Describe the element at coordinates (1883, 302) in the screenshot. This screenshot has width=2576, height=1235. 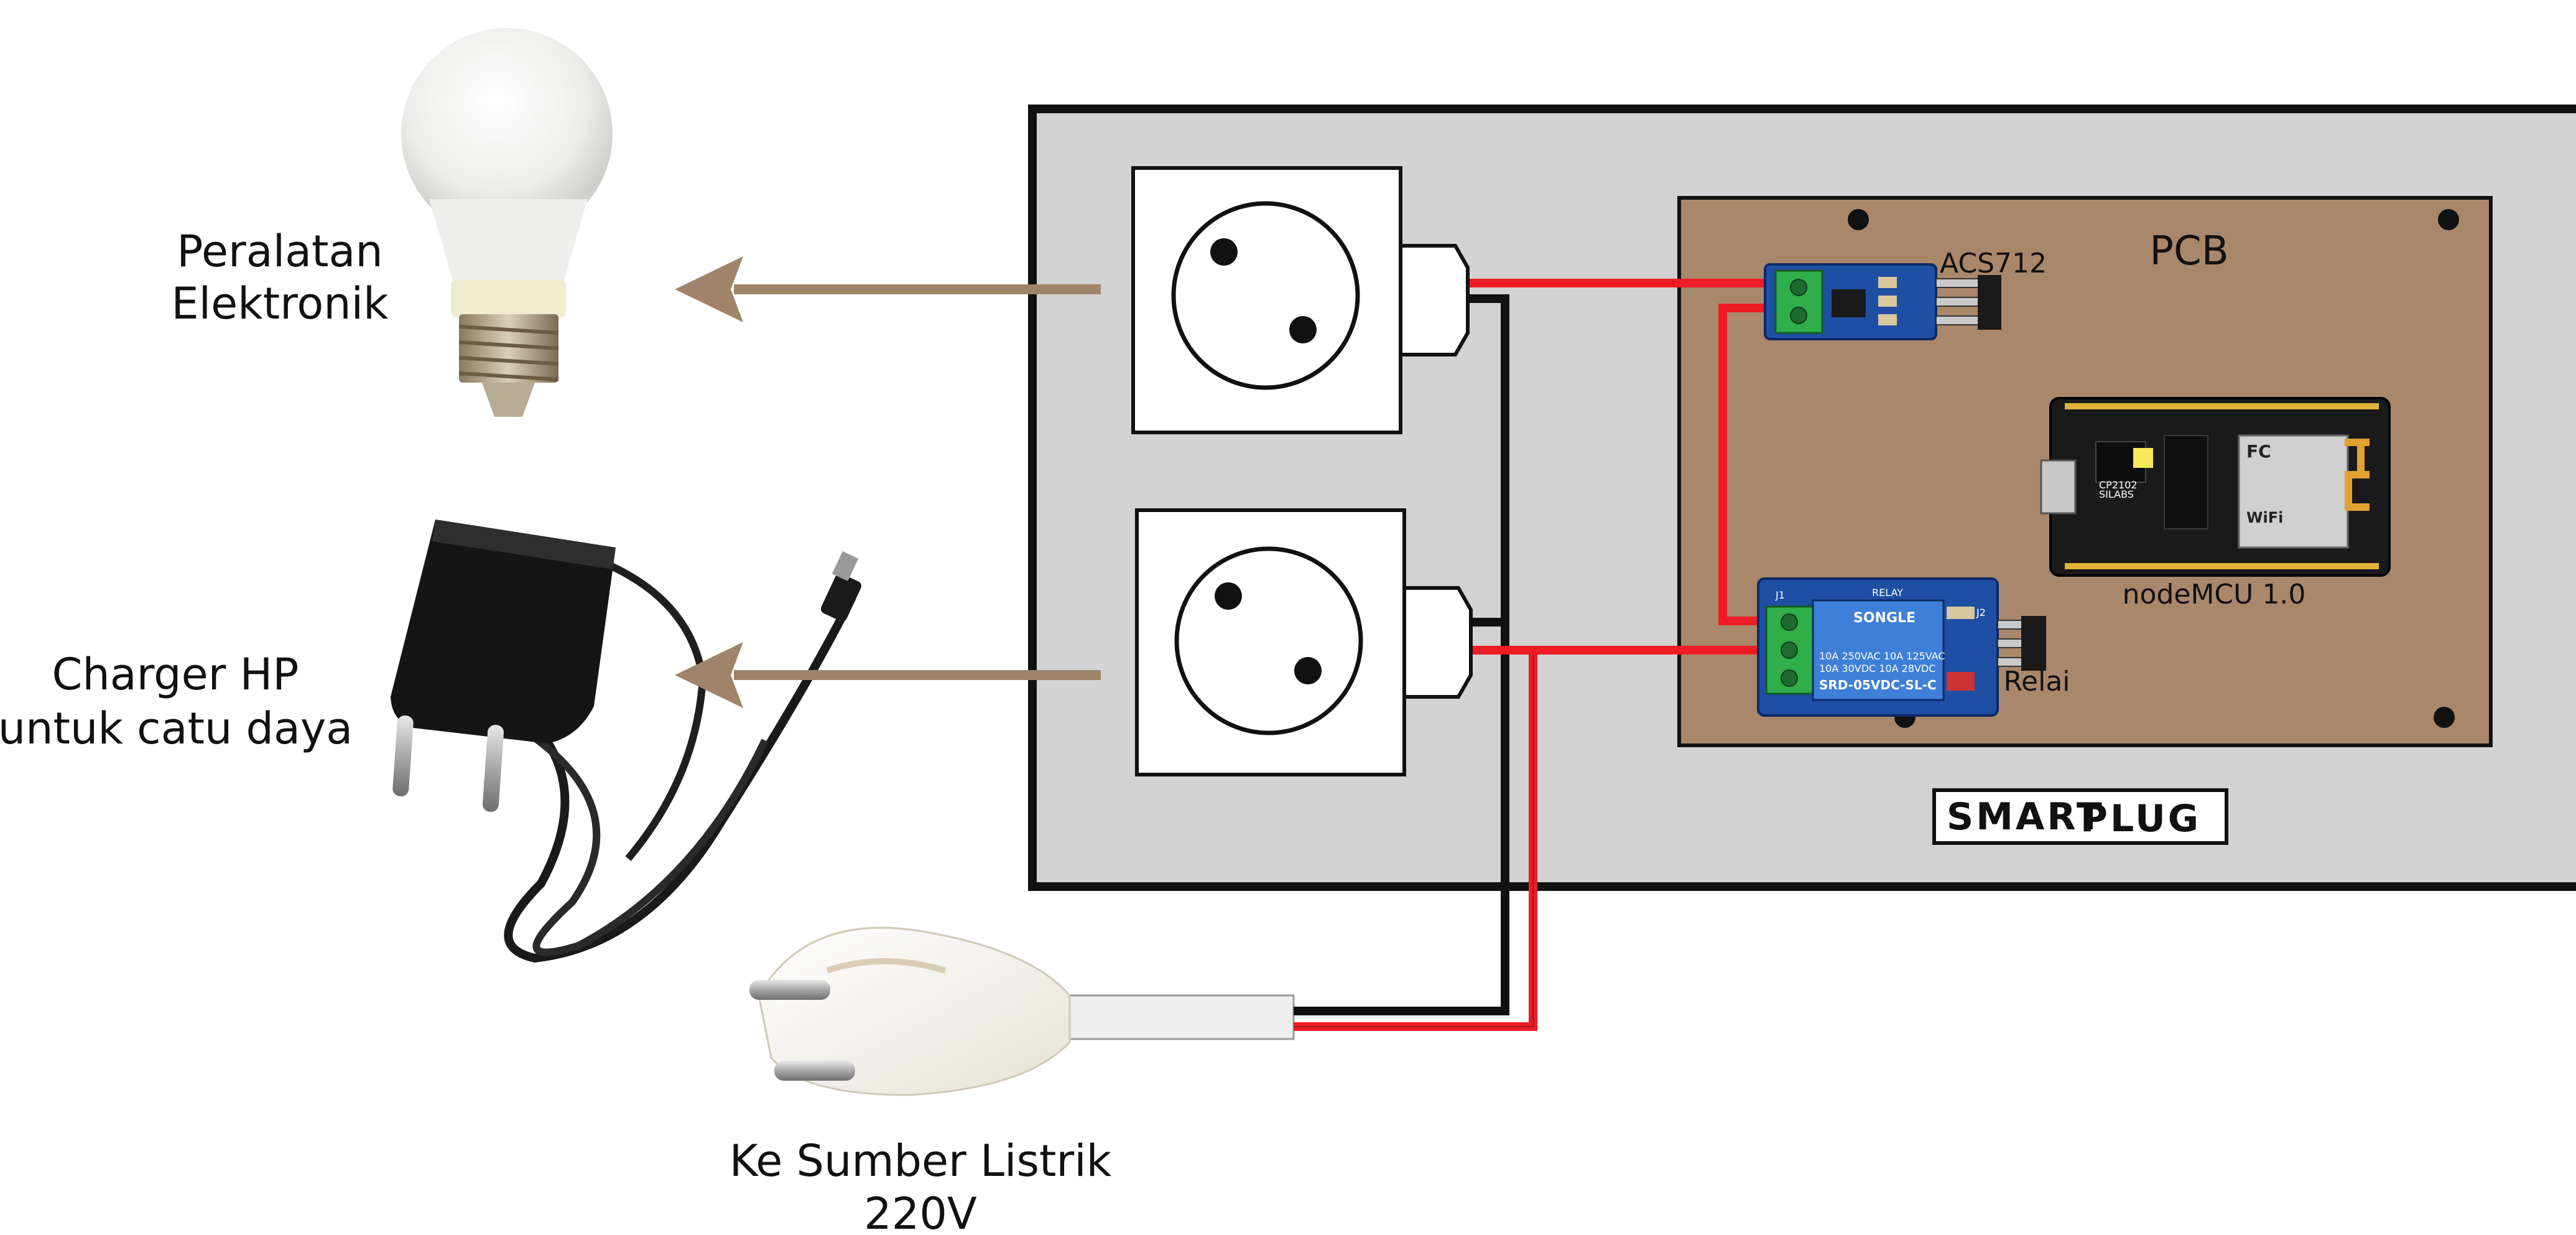
I see `acs712-current-sensor-module` at that location.